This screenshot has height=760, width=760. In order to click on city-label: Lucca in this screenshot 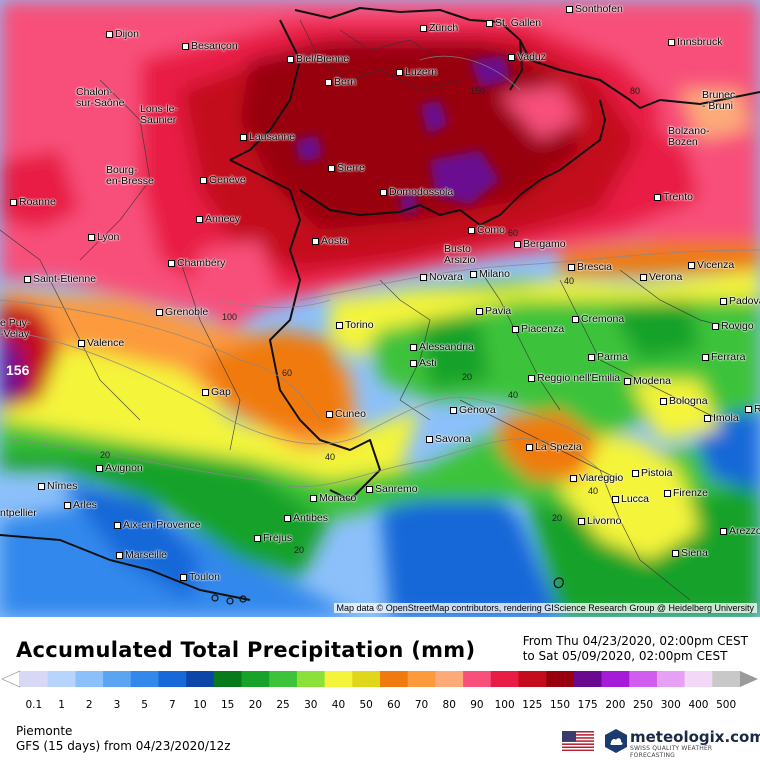, I will do `click(630, 499)`.